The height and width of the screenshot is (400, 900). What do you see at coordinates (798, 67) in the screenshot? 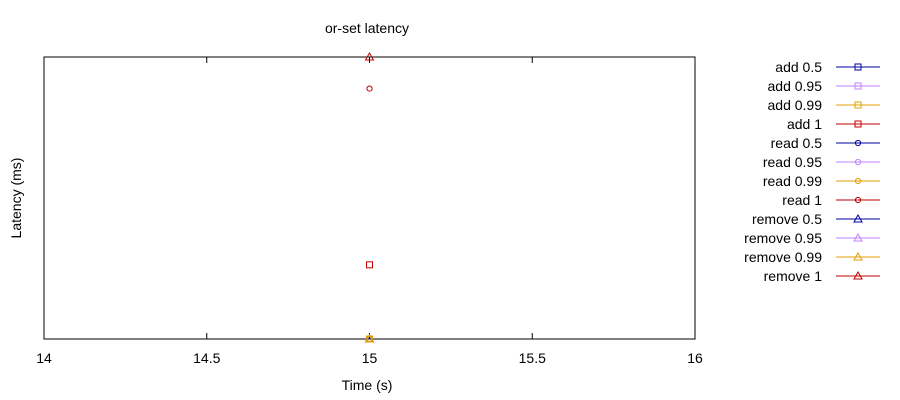
I see `legend-label: add 0.5` at bounding box center [798, 67].